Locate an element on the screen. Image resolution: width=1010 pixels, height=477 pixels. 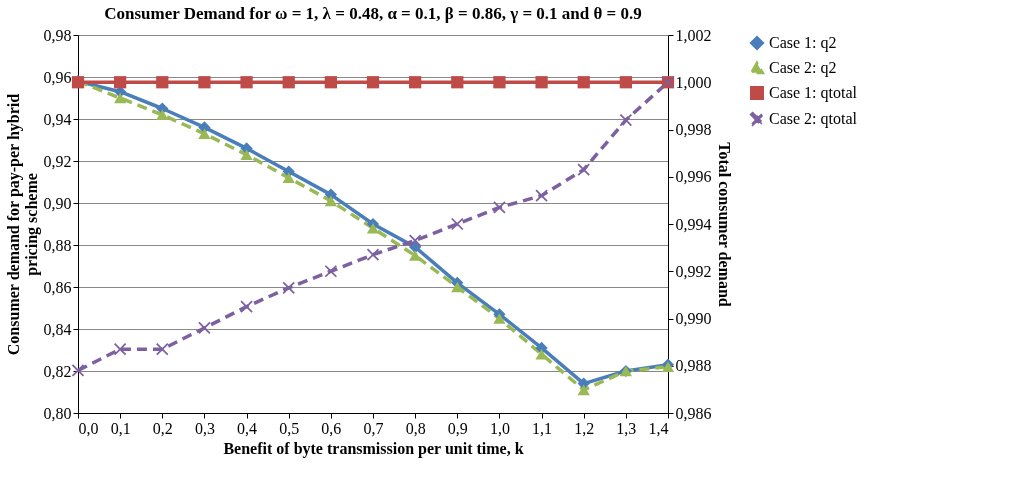
y2-tick-label: 0,994 is located at coordinates (693, 224).